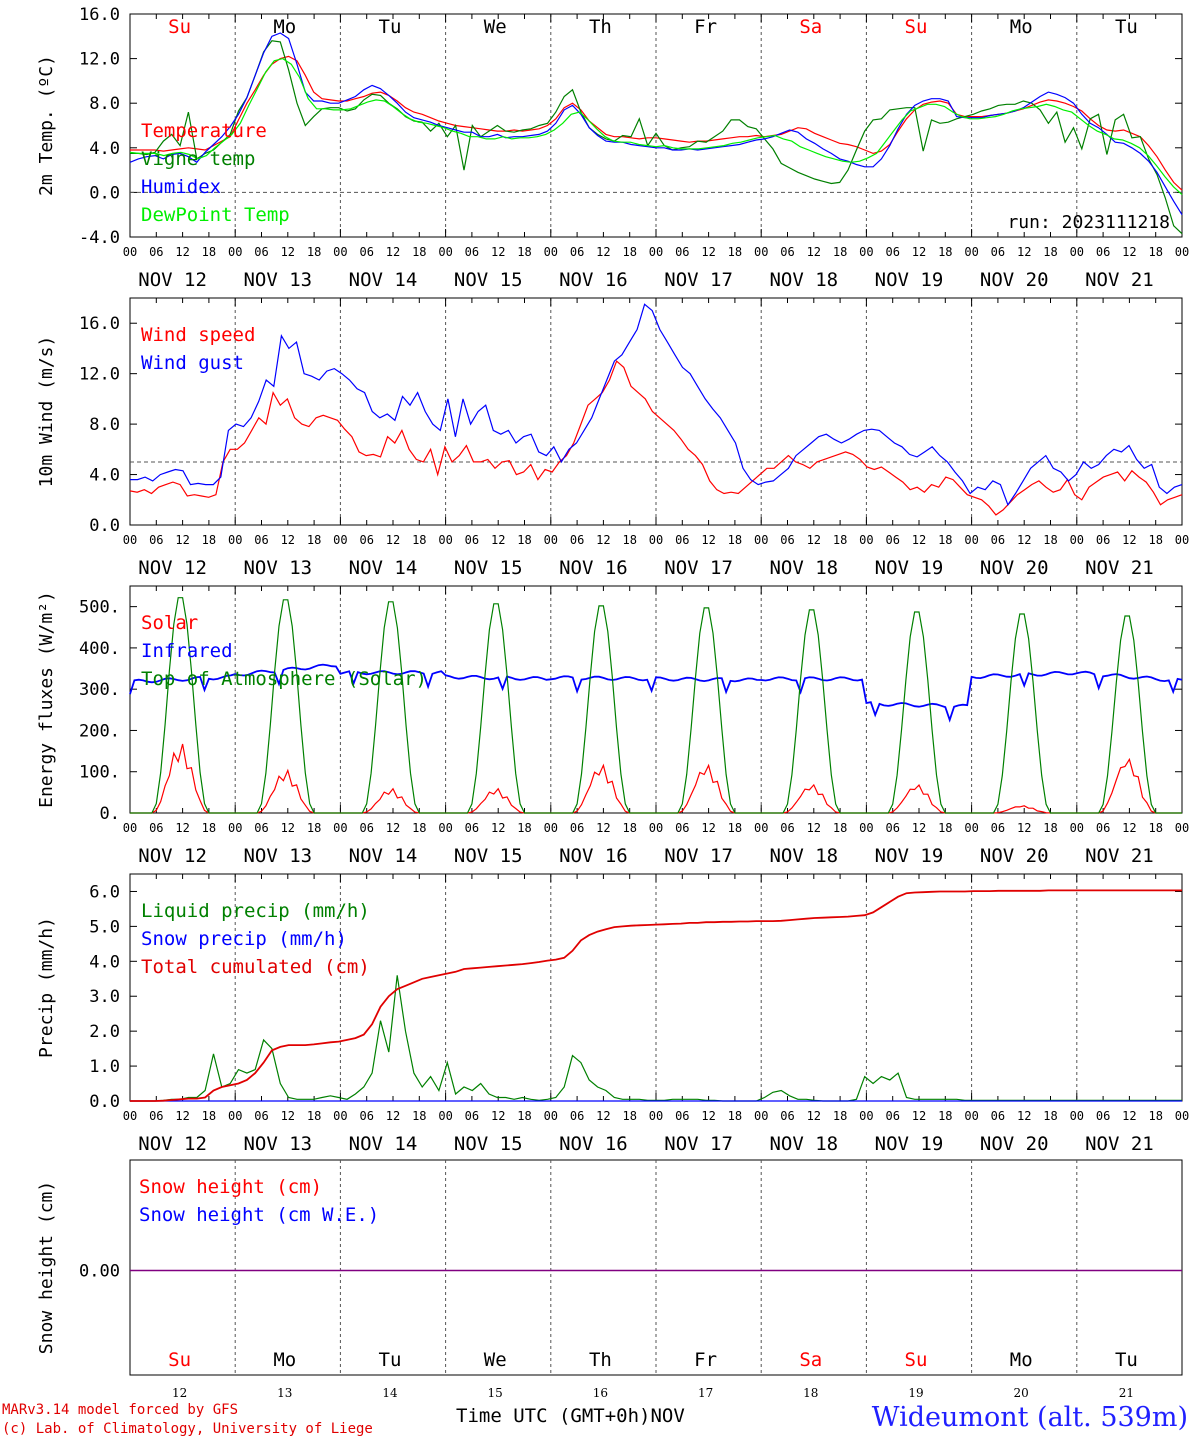 The height and width of the screenshot is (1440, 1194). What do you see at coordinates (656, 693) in the screenshot?
I see `panel-3-series-1-line` at bounding box center [656, 693].